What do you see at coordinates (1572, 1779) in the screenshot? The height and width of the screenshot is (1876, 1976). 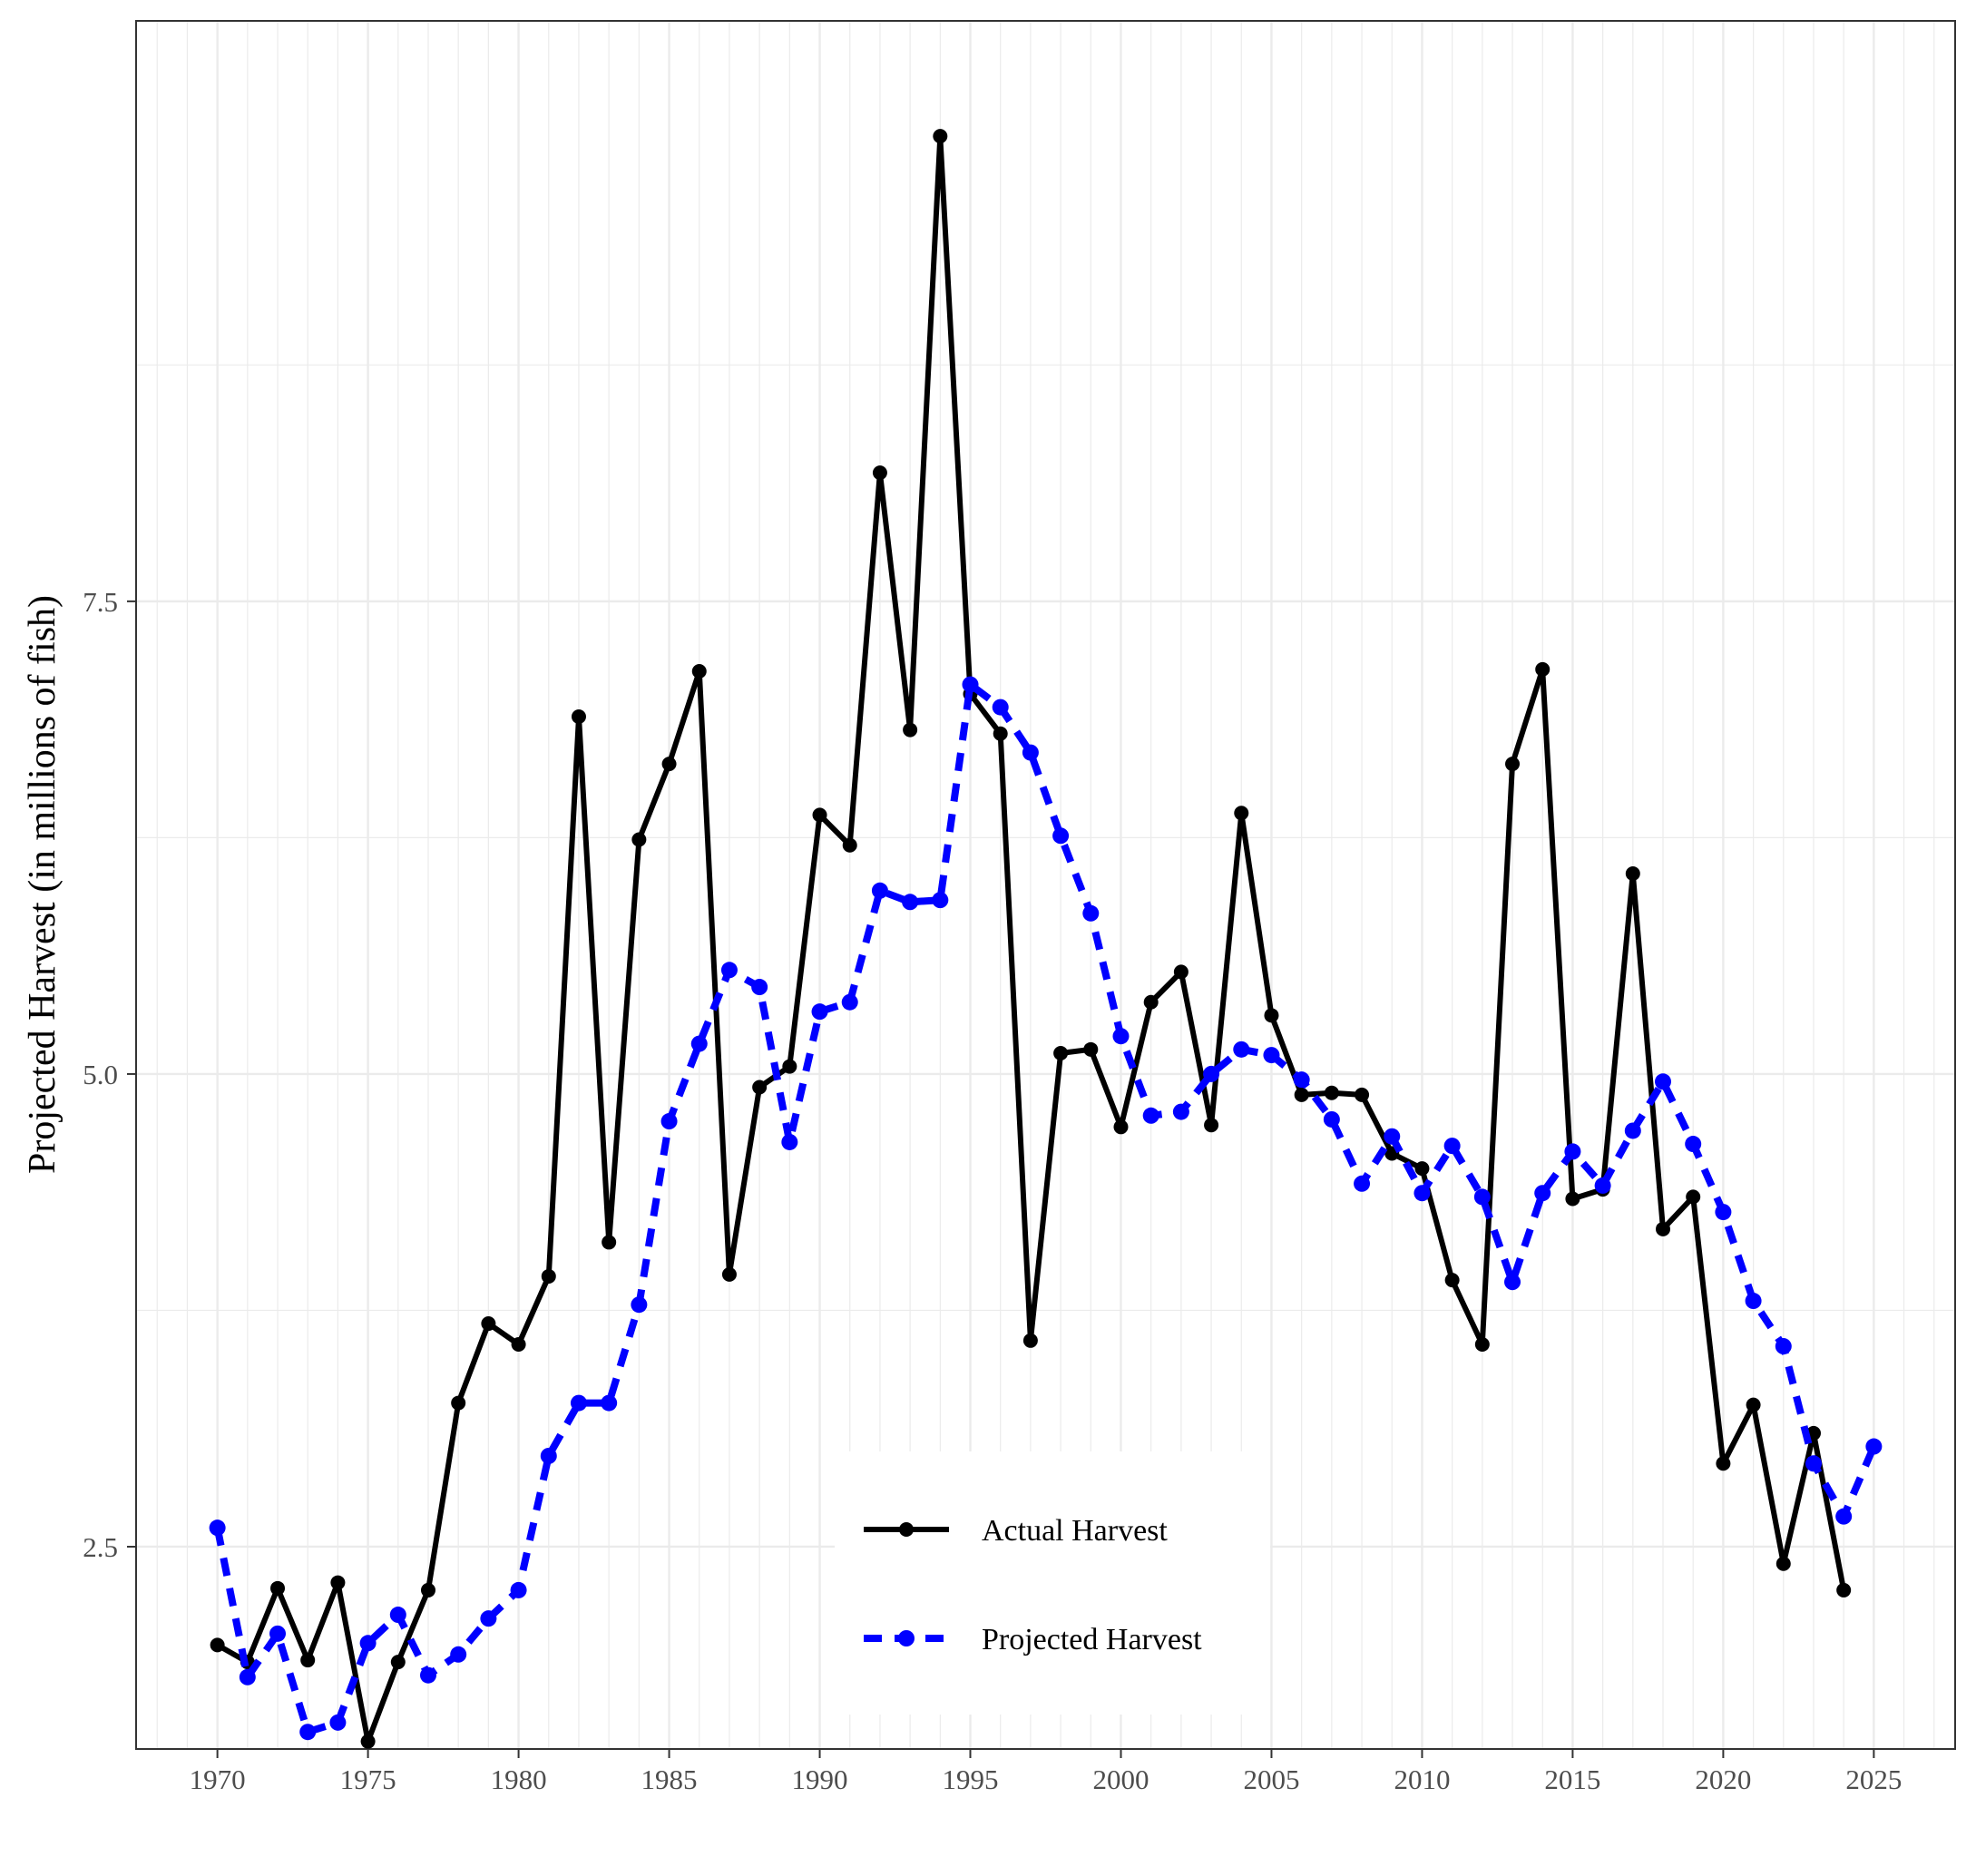 I see `x-tick-label: 2015` at bounding box center [1572, 1779].